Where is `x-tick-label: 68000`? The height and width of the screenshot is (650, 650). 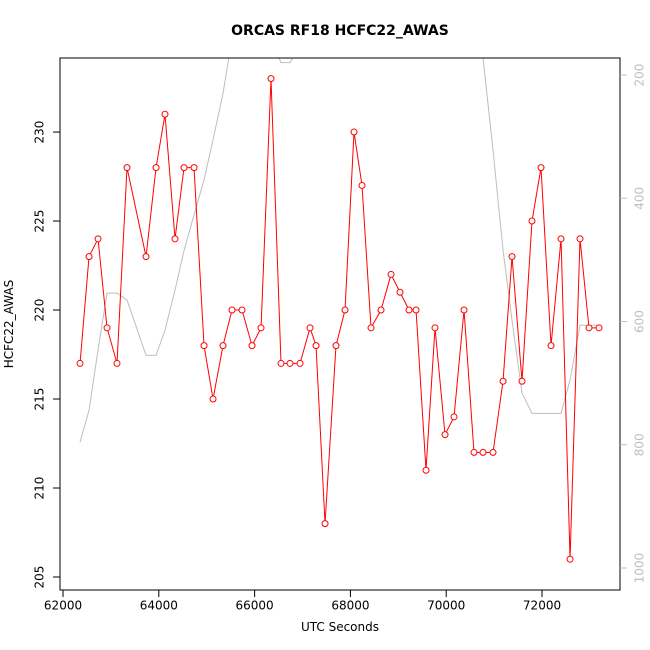 x-tick-label: 68000 is located at coordinates (350, 606).